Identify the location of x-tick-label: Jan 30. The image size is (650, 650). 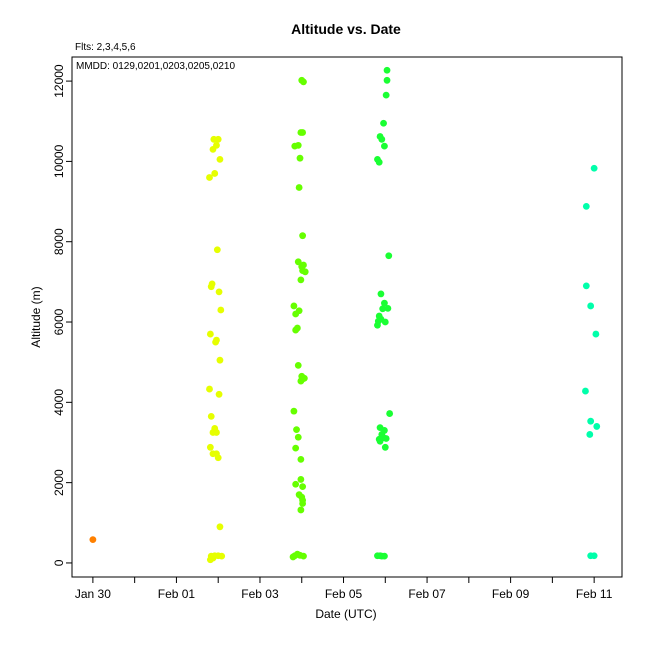
(93, 594).